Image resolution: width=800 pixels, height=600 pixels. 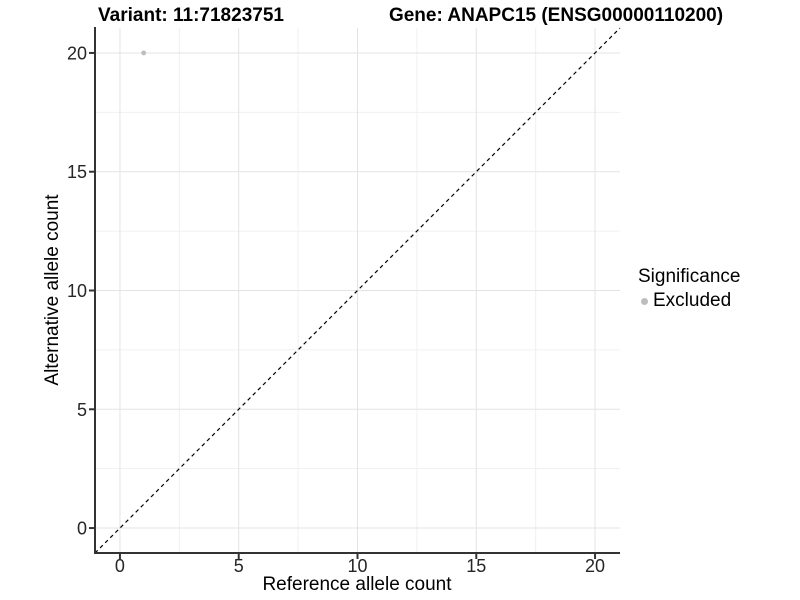 What do you see at coordinates (692, 300) in the screenshot?
I see `legend-item-label: Excluded` at bounding box center [692, 300].